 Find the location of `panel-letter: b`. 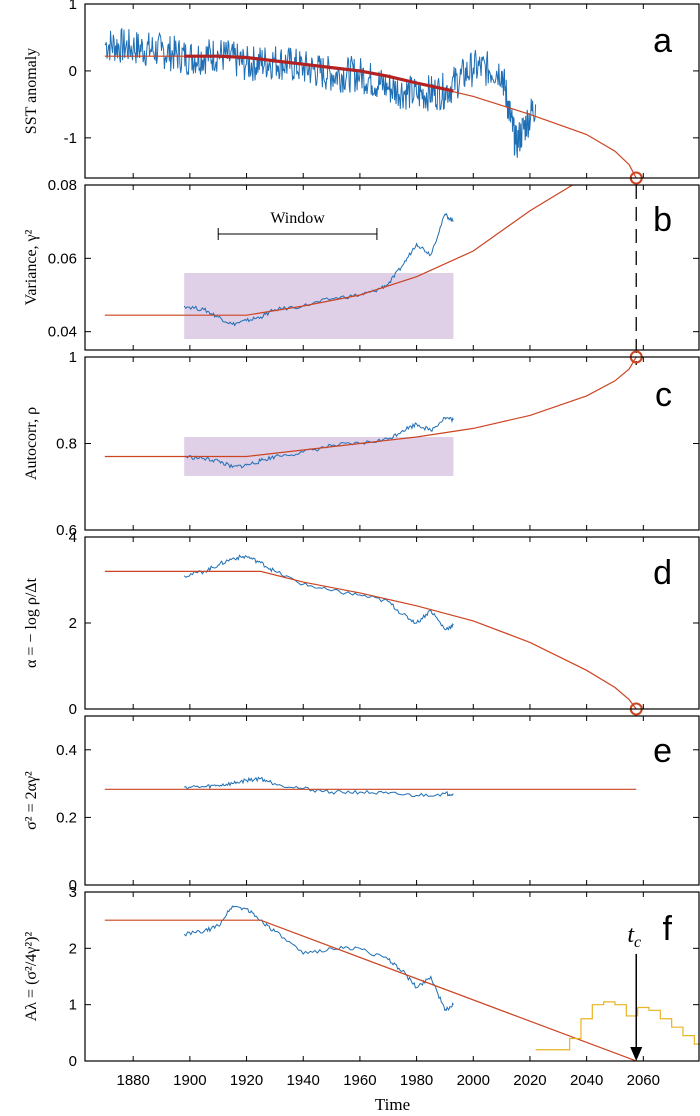

panel-letter: b is located at coordinates (662, 220).